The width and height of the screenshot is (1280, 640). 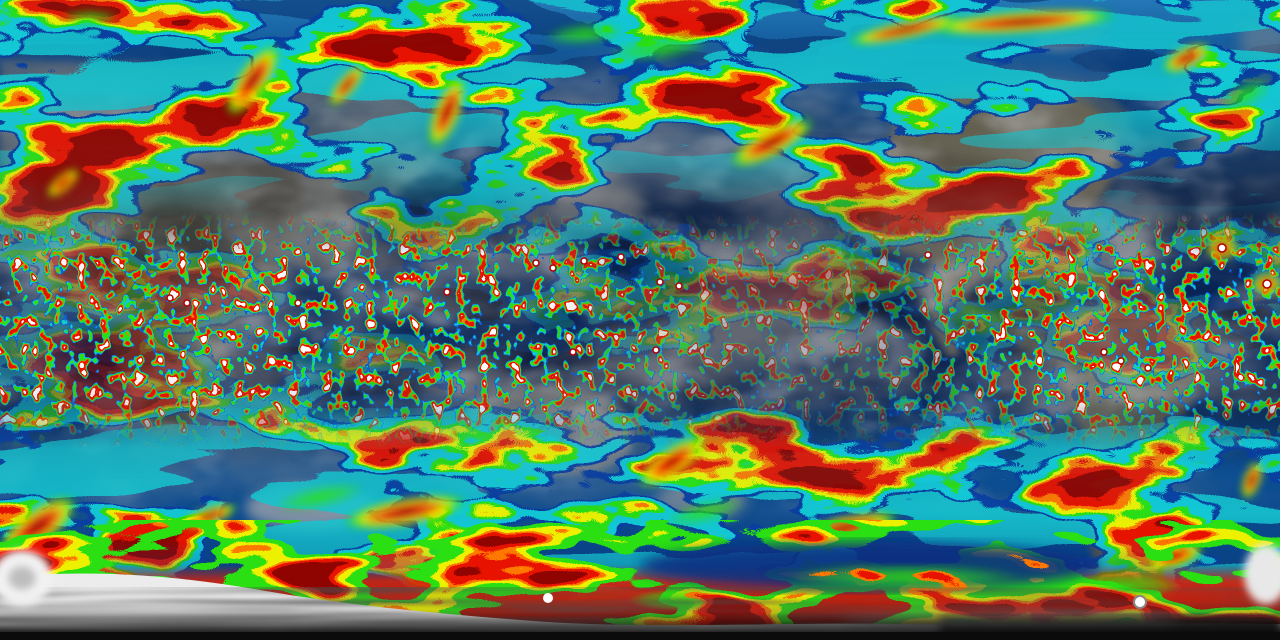 What do you see at coordinates (1187, 58) in the screenshot?
I see `storm-north-atlantic` at bounding box center [1187, 58].